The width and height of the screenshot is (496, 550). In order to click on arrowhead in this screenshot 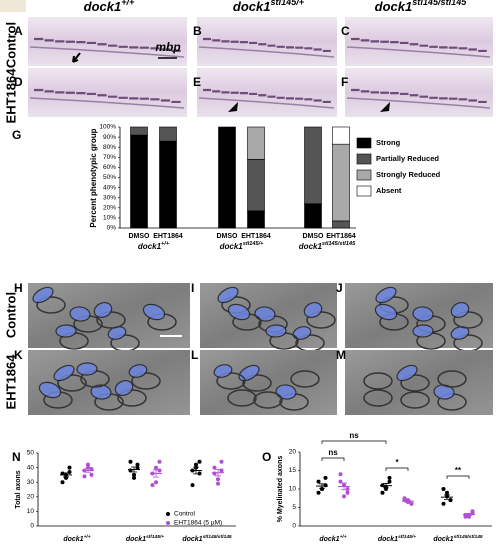, I will do `click(233, 107)`.